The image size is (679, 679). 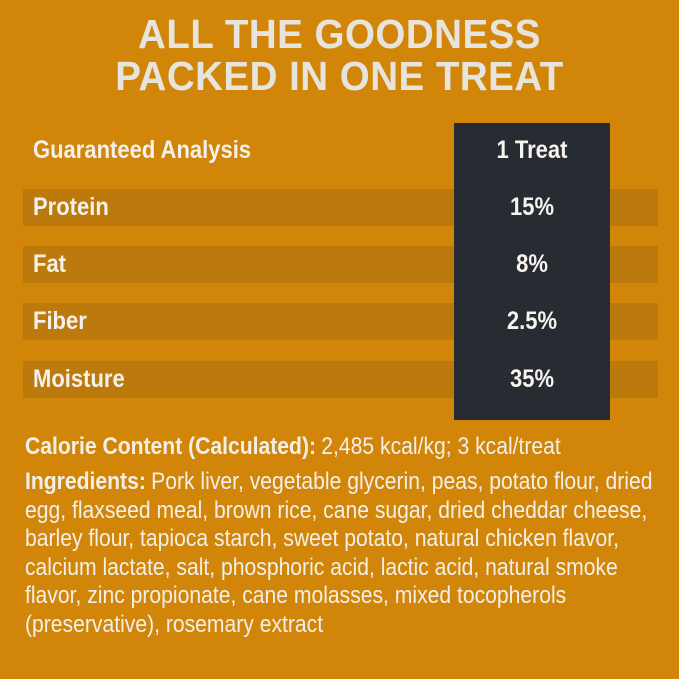 I want to click on table-header-label: Guaranteed Analysis, so click(x=142, y=150).